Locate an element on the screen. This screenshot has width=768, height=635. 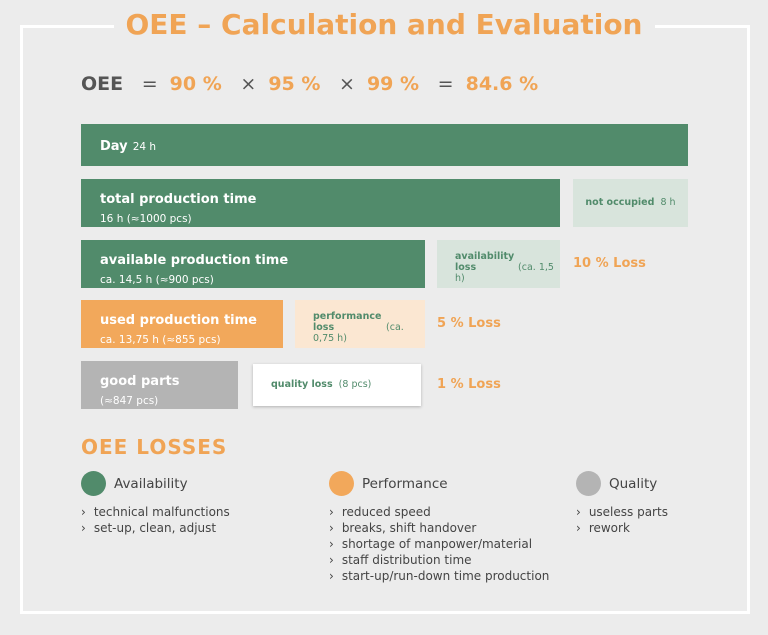
gap-label: performance loss is located at coordinates (347, 322).